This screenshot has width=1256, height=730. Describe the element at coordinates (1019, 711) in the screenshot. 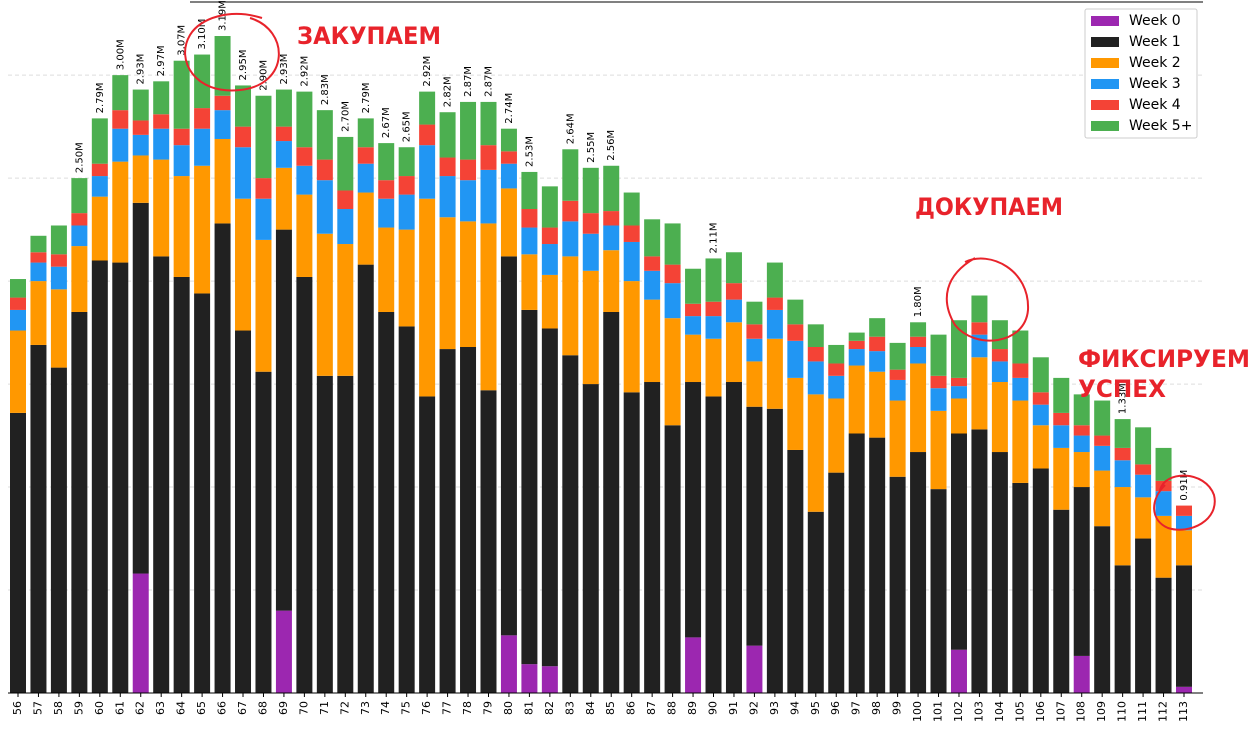

I see `x-tick-label: 105` at that location.